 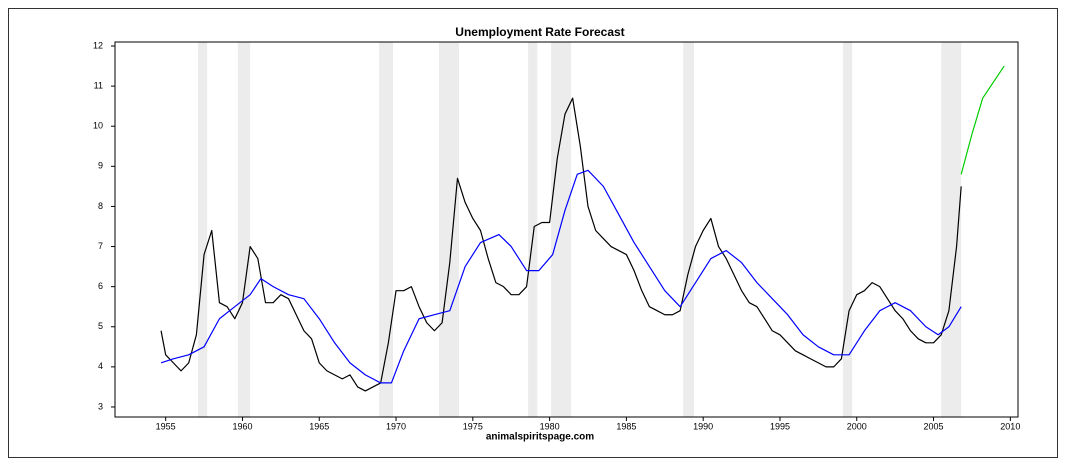 I want to click on y-tick-label: 4, so click(x=100, y=366).